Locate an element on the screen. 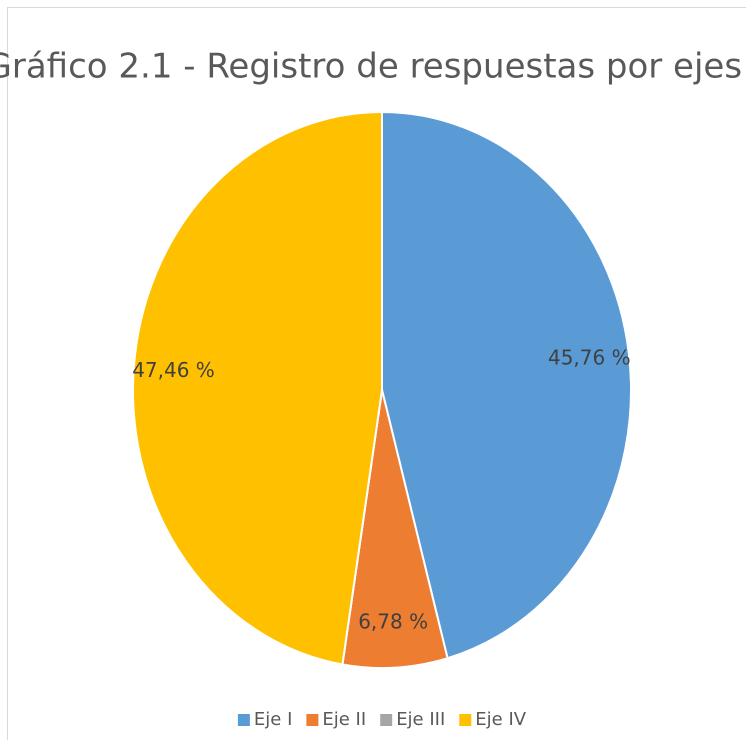  legend-label: Eje IV is located at coordinates (500, 719).